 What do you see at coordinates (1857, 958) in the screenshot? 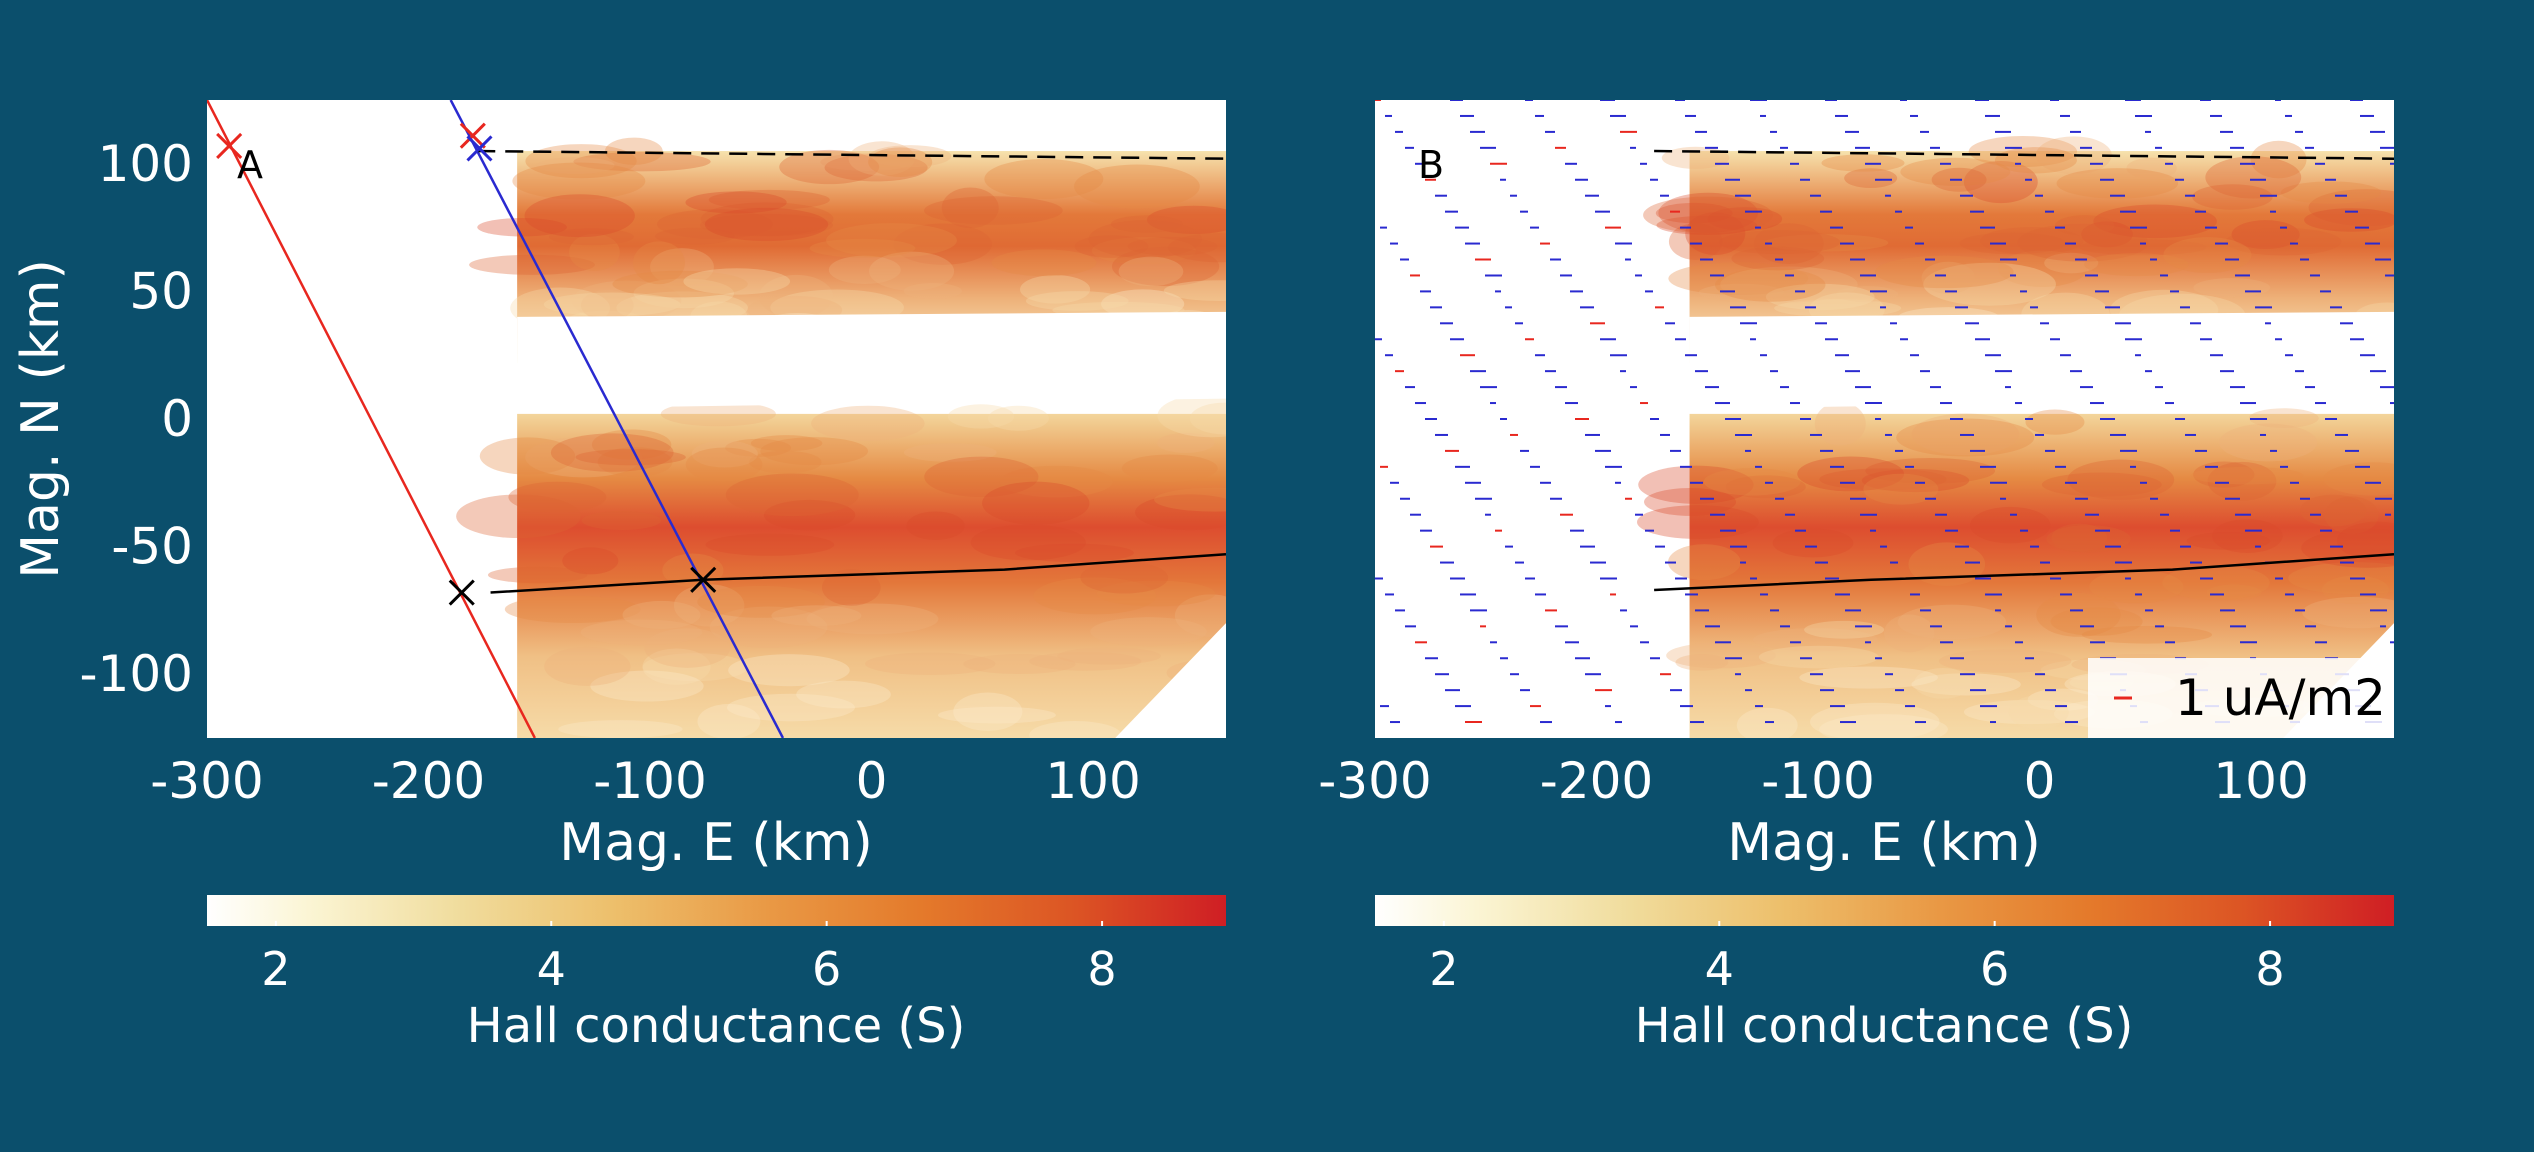
I see `colorbar-ticks-b: 2 4 6 8` at bounding box center [1857, 958].